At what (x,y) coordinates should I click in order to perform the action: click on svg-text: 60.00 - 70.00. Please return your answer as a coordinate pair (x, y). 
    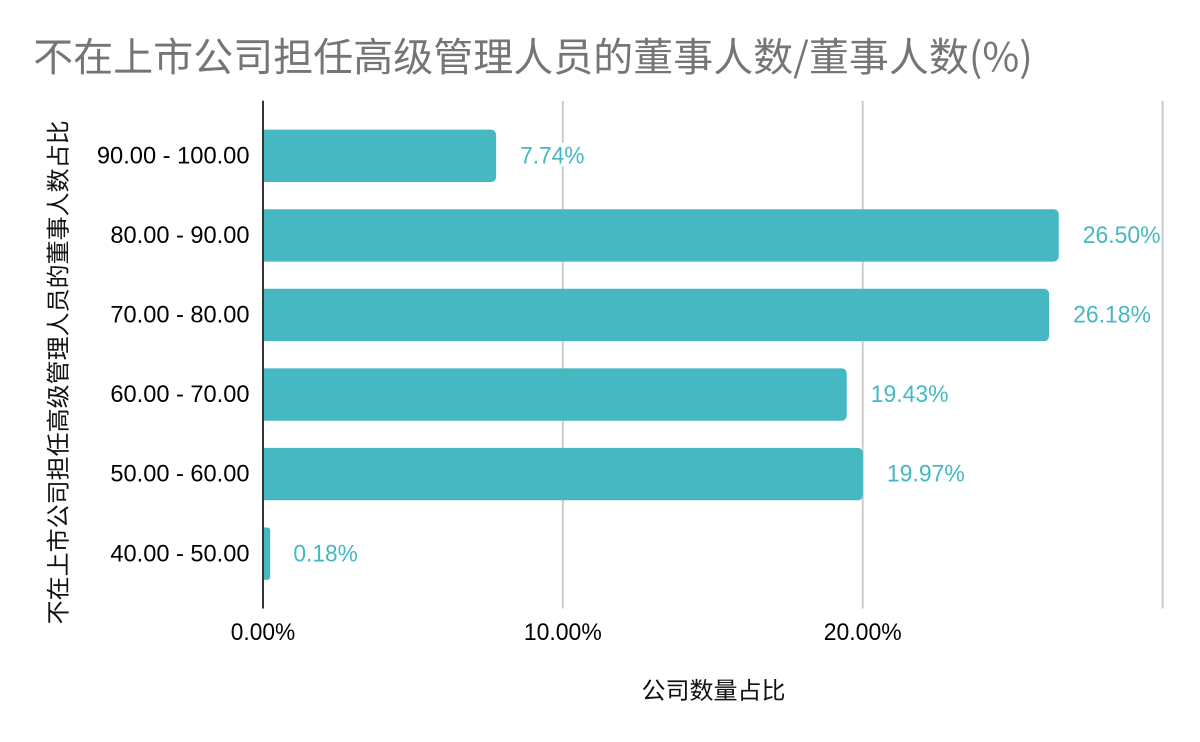
    Looking at the image, I should click on (179, 394).